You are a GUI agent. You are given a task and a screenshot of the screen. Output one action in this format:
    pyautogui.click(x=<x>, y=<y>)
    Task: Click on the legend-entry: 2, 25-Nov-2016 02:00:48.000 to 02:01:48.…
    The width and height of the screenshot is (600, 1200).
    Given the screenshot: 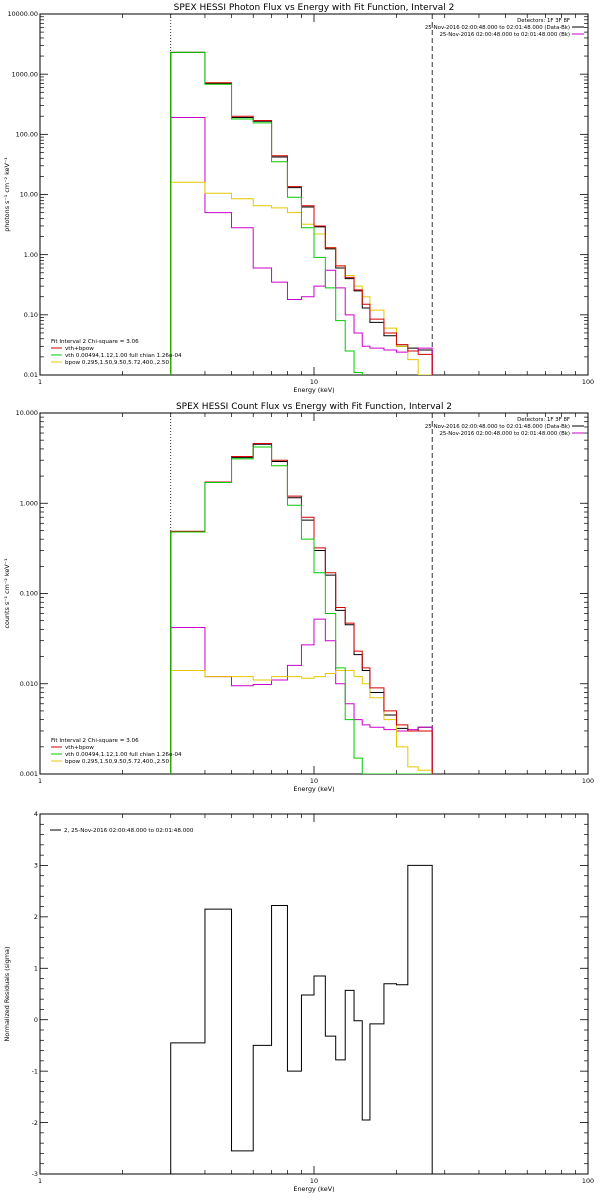 What is the action you would take?
    pyautogui.click(x=129, y=831)
    